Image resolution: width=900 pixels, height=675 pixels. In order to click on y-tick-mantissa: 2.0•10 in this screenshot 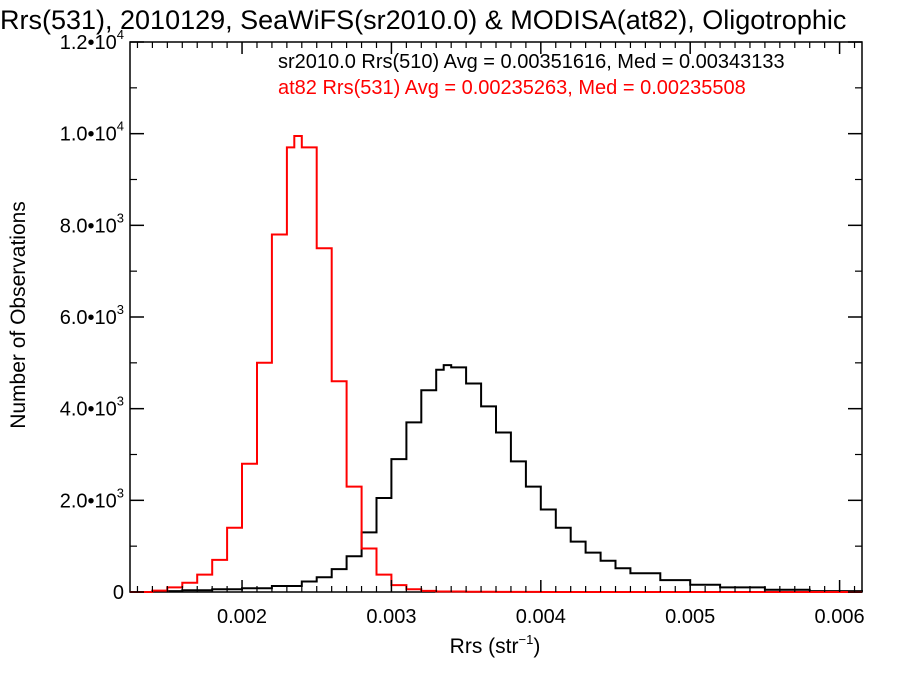, I will do `click(88, 501)`.